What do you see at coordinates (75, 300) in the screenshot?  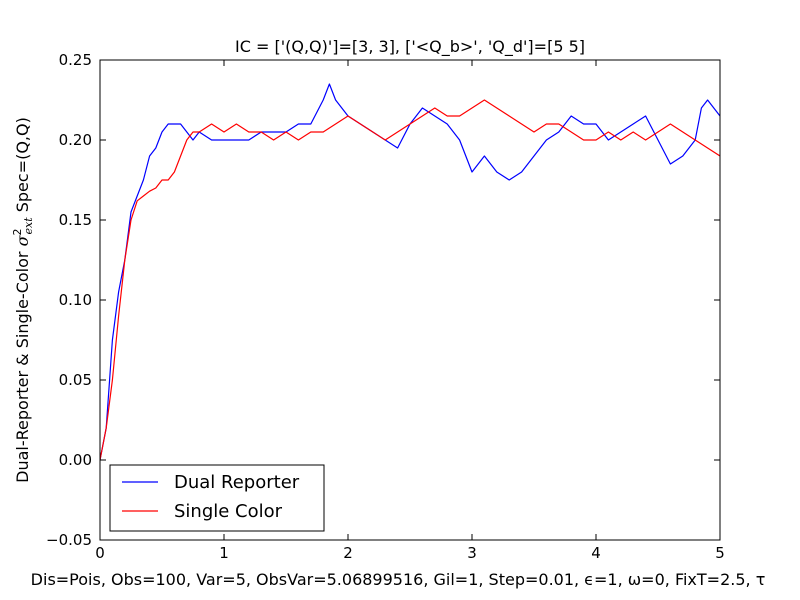 I see `y-tick-label: 0.10` at bounding box center [75, 300].